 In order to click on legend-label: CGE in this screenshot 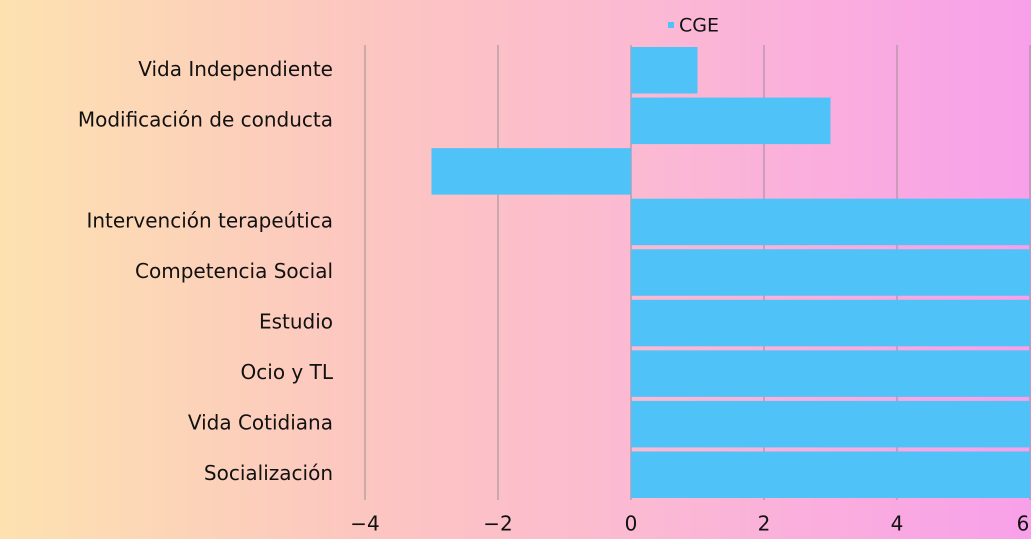, I will do `click(699, 26)`.